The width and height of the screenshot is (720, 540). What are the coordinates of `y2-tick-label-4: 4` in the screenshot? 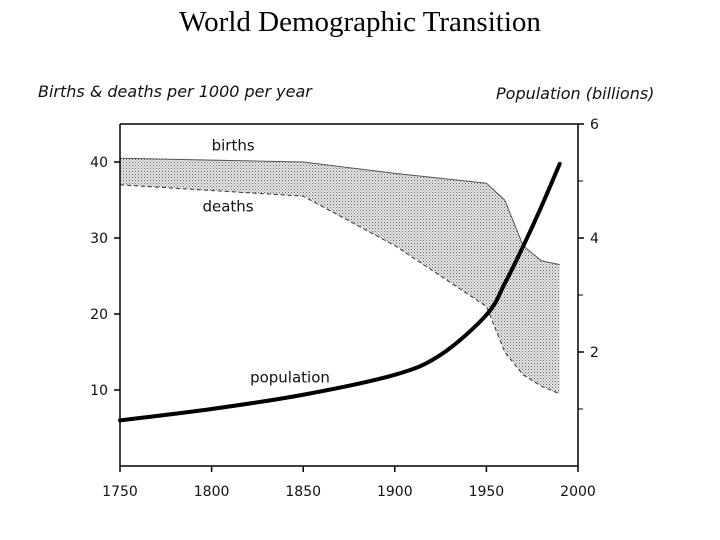 It's located at (594, 239).